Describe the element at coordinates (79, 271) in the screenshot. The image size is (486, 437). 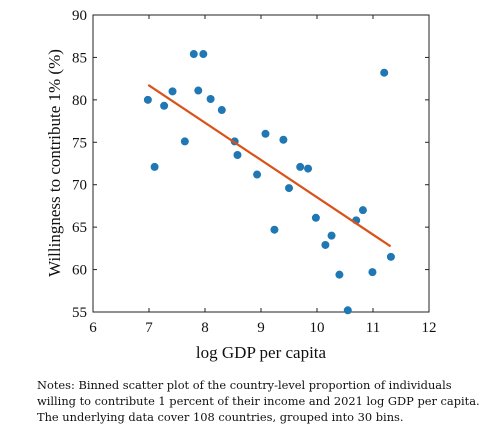
I see `y-tick-label: 60` at that location.